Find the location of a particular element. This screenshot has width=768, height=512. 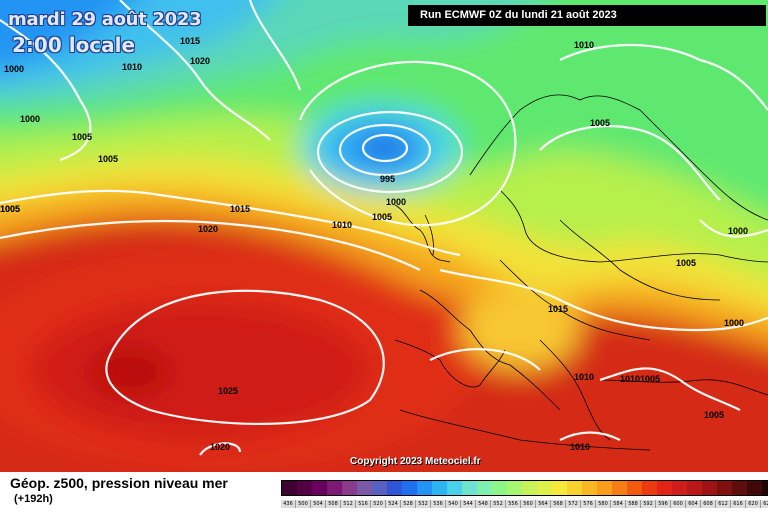

scale-tick: 544 is located at coordinates (468, 504).